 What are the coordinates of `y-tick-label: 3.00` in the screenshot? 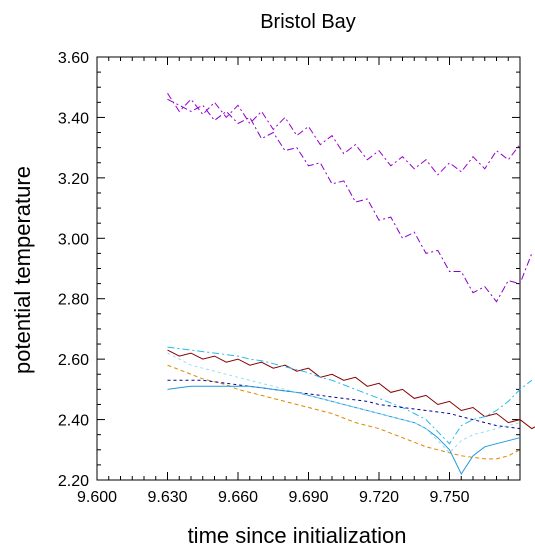 It's located at (73, 239).